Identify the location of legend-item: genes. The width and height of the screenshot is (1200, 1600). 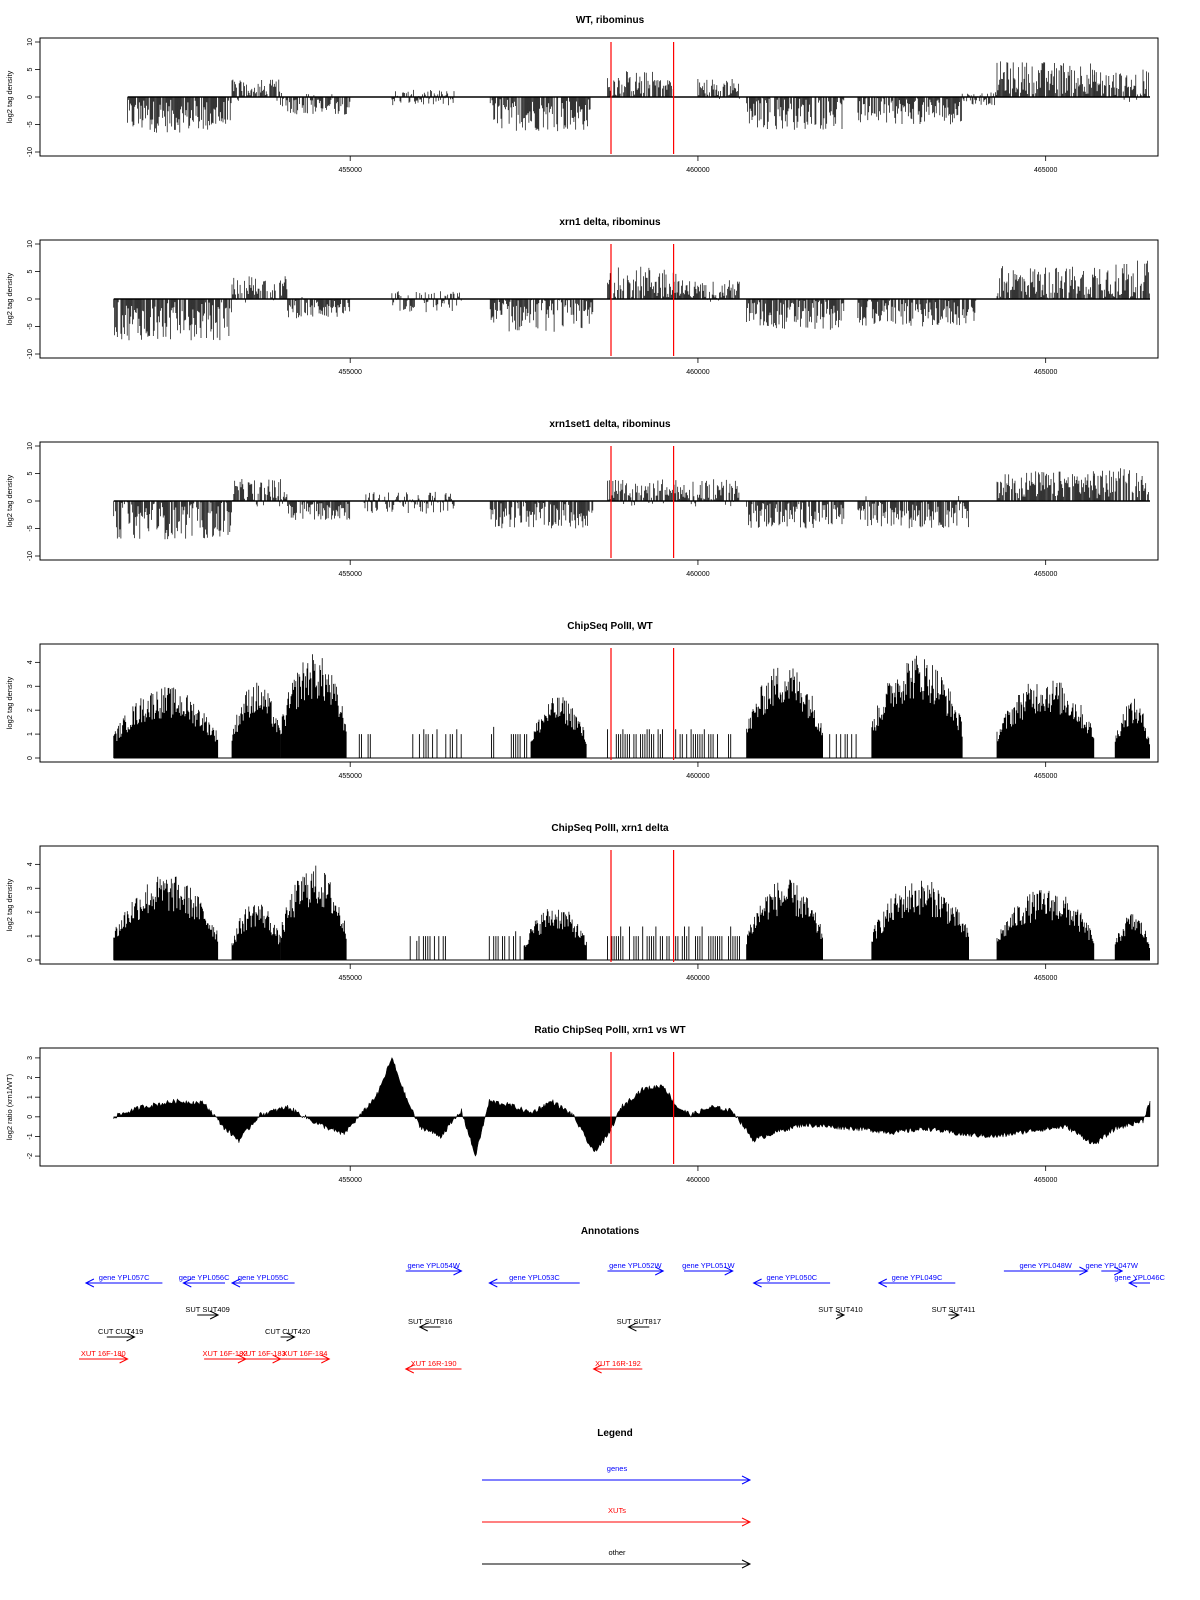
(617, 1474).